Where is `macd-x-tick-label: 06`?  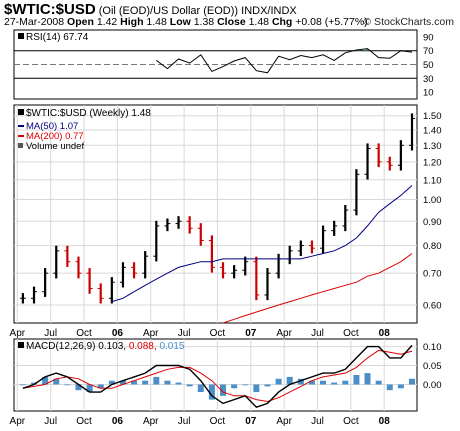 macd-x-tick-label: 06 is located at coordinates (118, 421).